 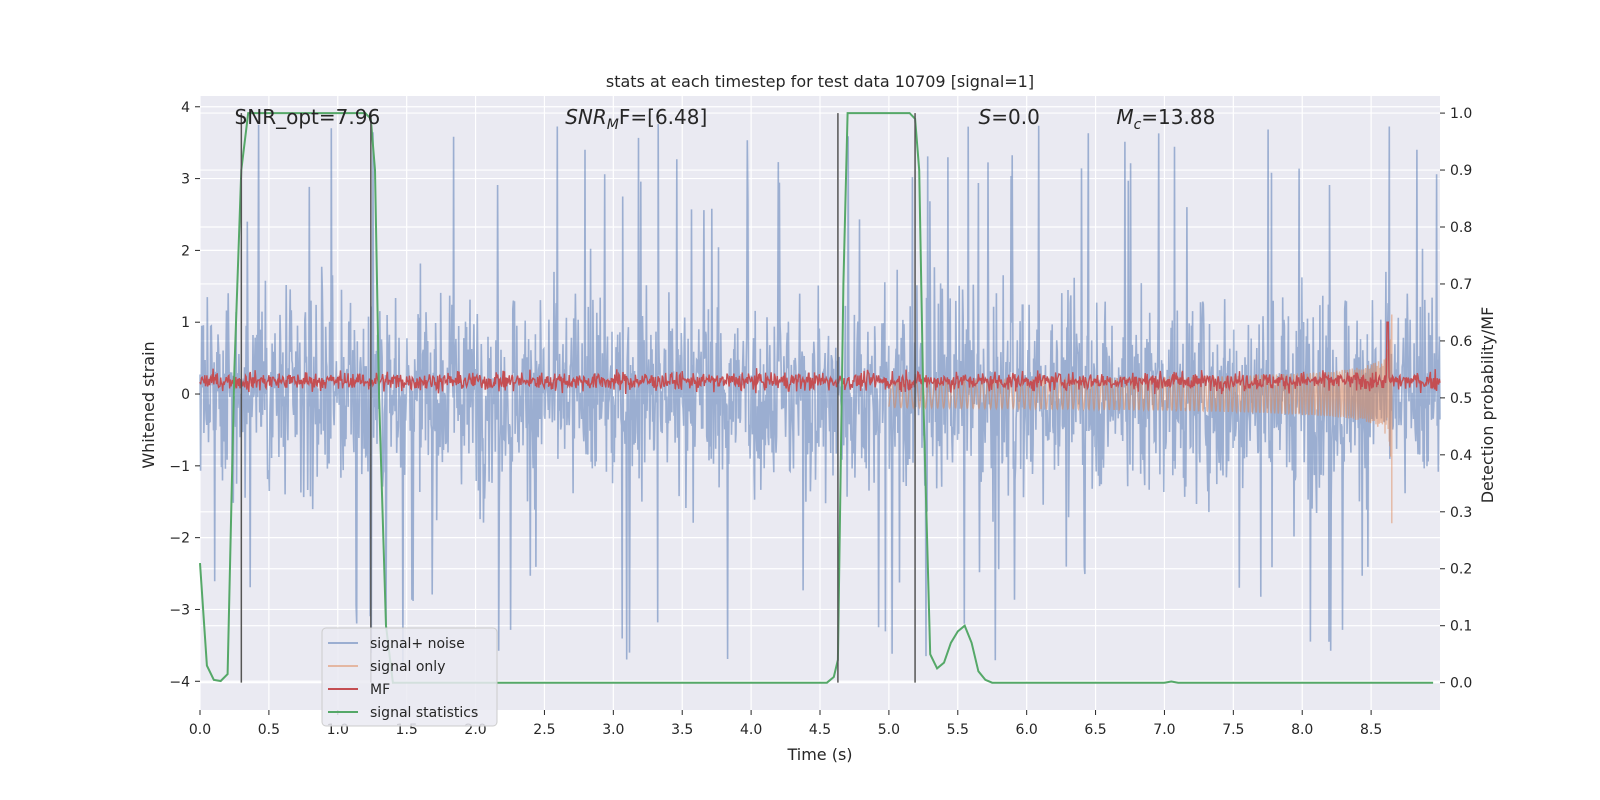 What do you see at coordinates (407, 667) in the screenshot?
I see `legend-label: signal only` at bounding box center [407, 667].